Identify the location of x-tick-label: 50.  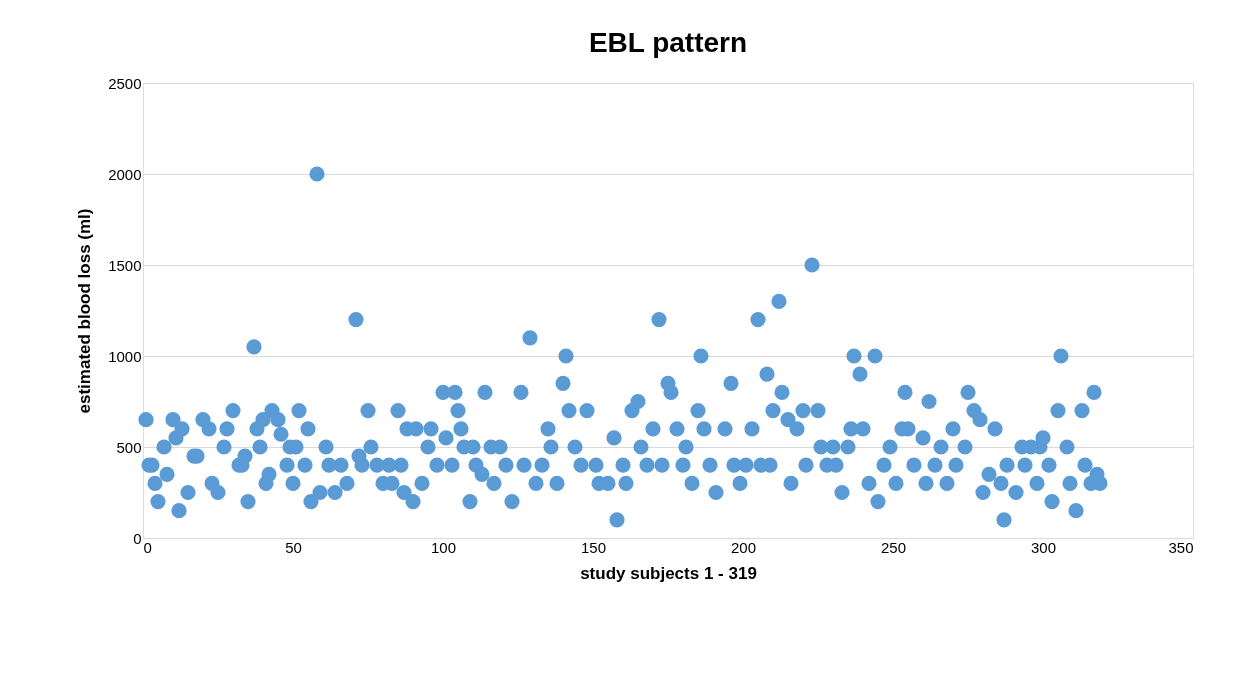
(293, 547).